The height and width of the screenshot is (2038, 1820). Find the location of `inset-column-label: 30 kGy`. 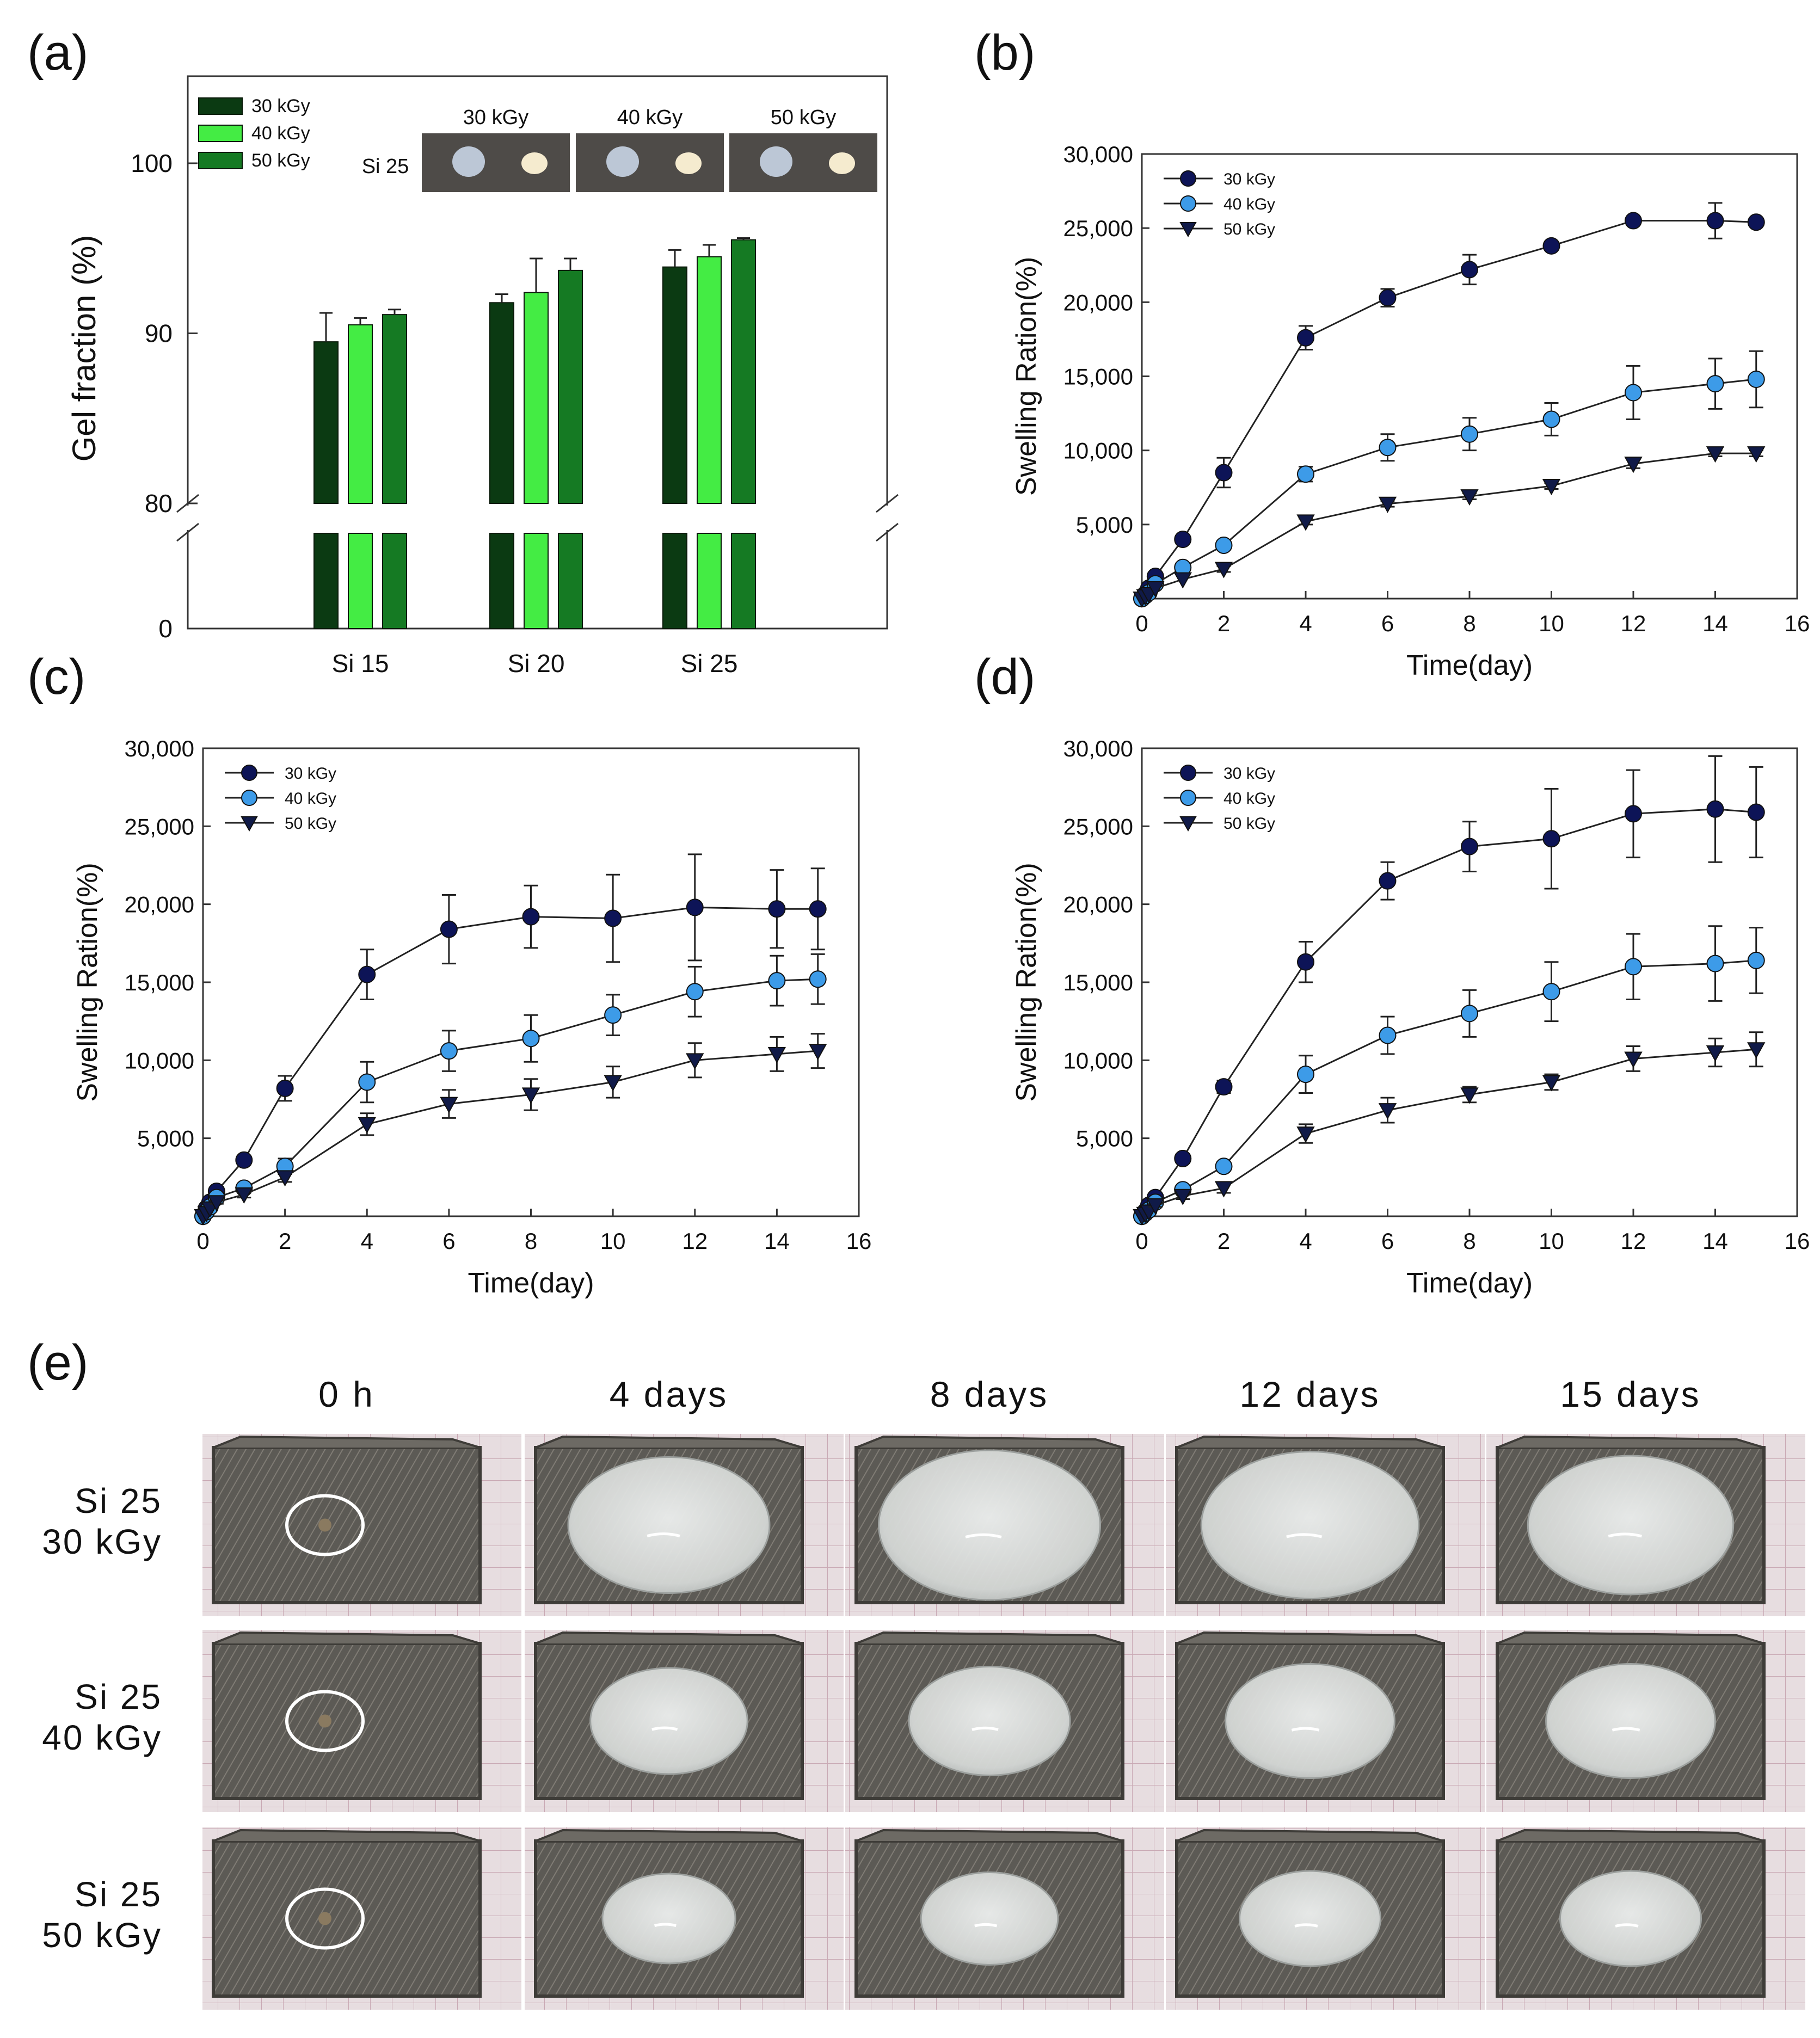

inset-column-label: 30 kGy is located at coordinates (496, 117).